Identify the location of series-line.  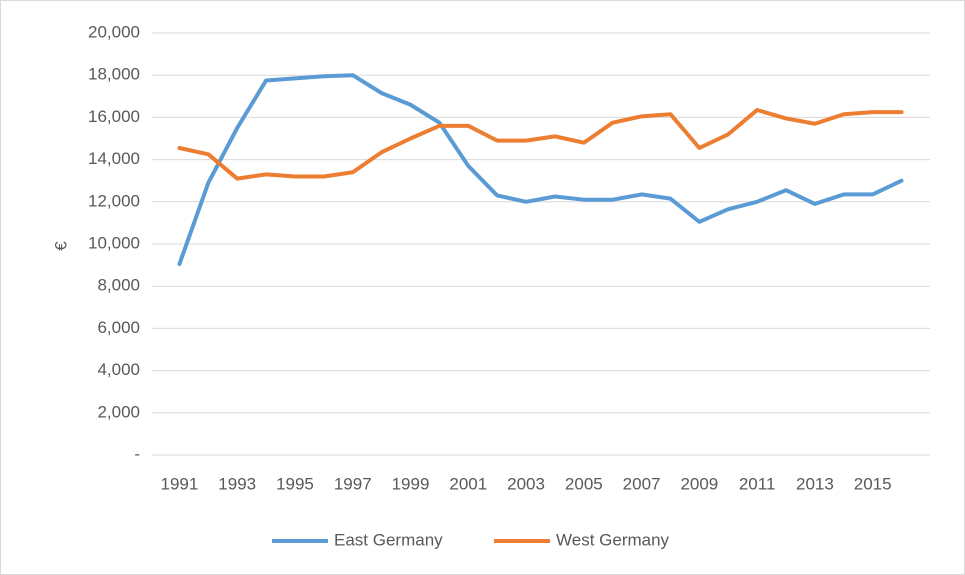
(540, 144).